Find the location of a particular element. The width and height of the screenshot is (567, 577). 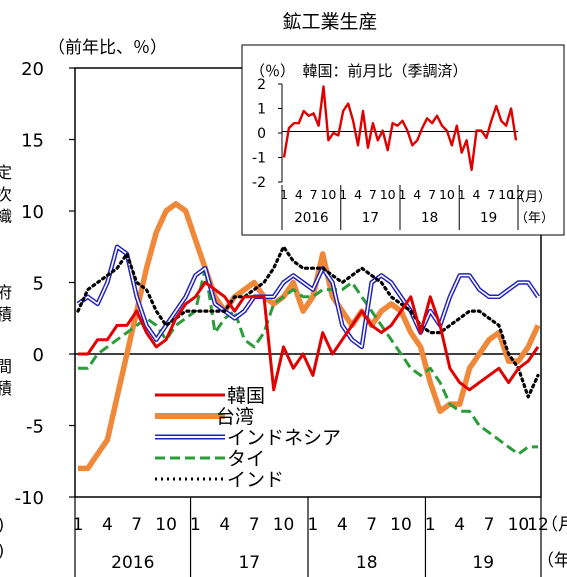

legend: 韓国 台湾 インドネシア タイ インド is located at coordinates (248, 438).